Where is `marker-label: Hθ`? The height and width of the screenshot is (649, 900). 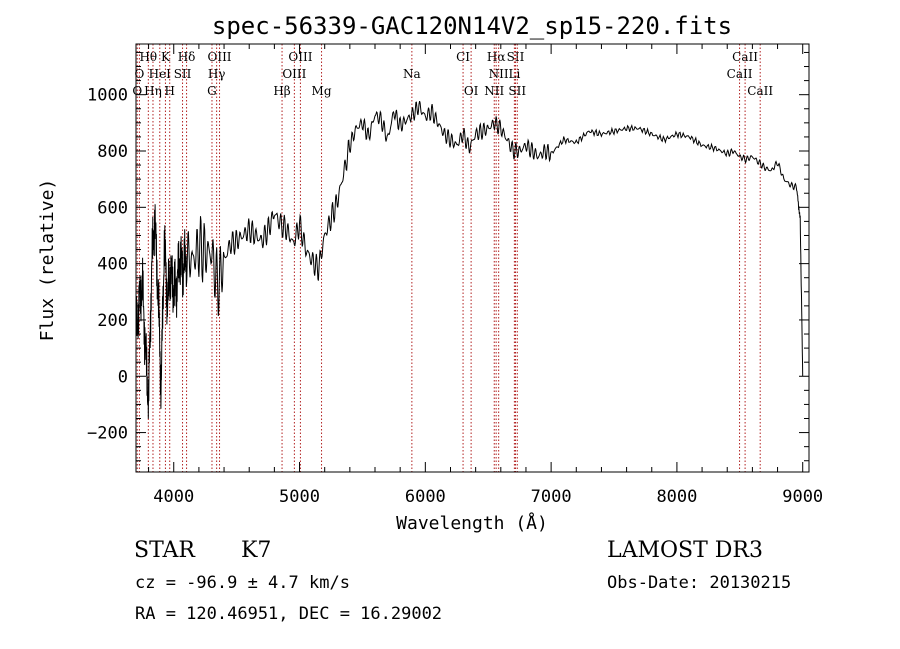 marker-label: Hθ is located at coordinates (148, 57).